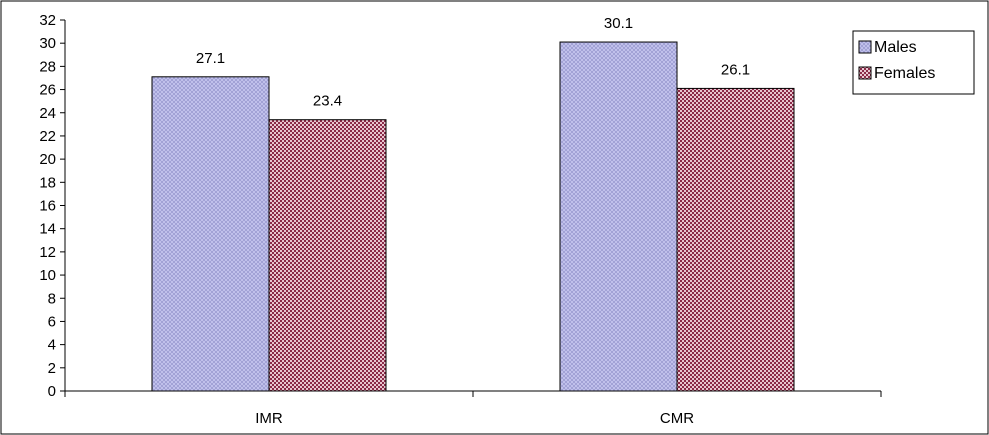 The height and width of the screenshot is (435, 989). What do you see at coordinates (904, 73) in the screenshot?
I see `legend-label-females: Females` at bounding box center [904, 73].